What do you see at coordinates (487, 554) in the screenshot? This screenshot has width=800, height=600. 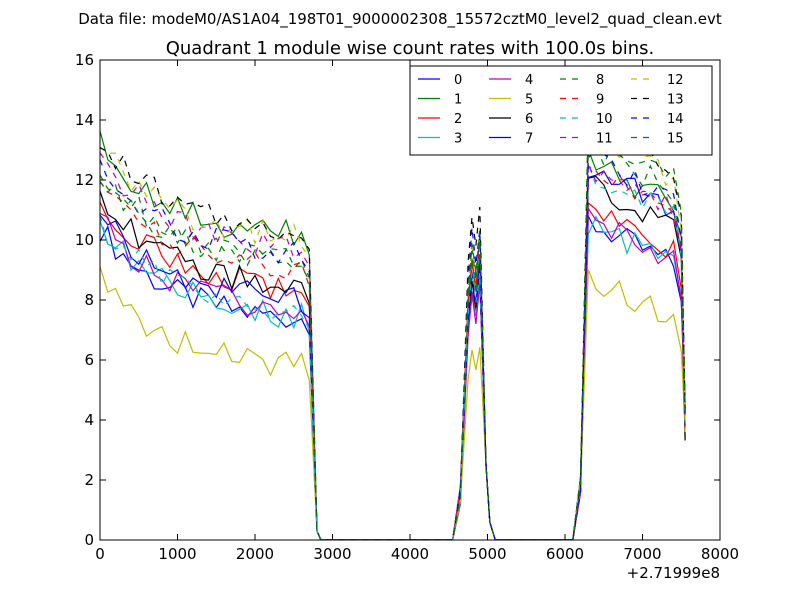 I see `x-tick-label: 5000` at bounding box center [487, 554].